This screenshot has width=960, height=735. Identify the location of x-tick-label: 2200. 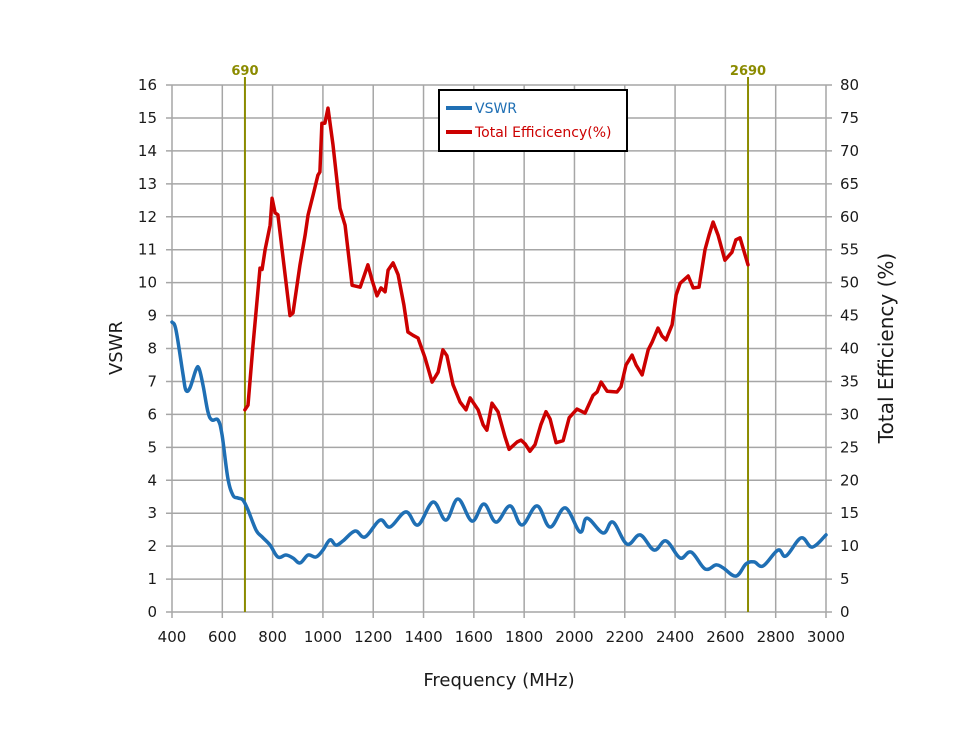
(625, 637).